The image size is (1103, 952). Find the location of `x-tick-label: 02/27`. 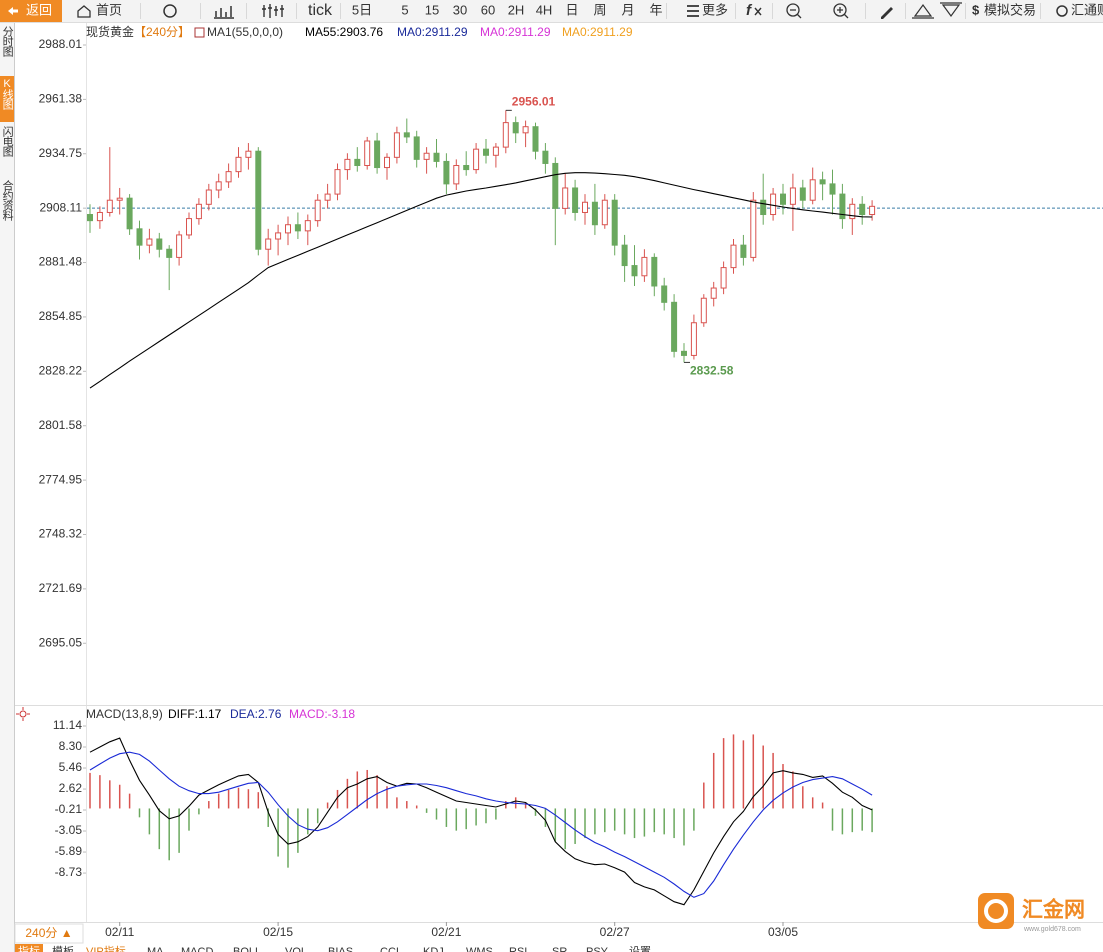

x-tick-label: 02/27 is located at coordinates (615, 932).